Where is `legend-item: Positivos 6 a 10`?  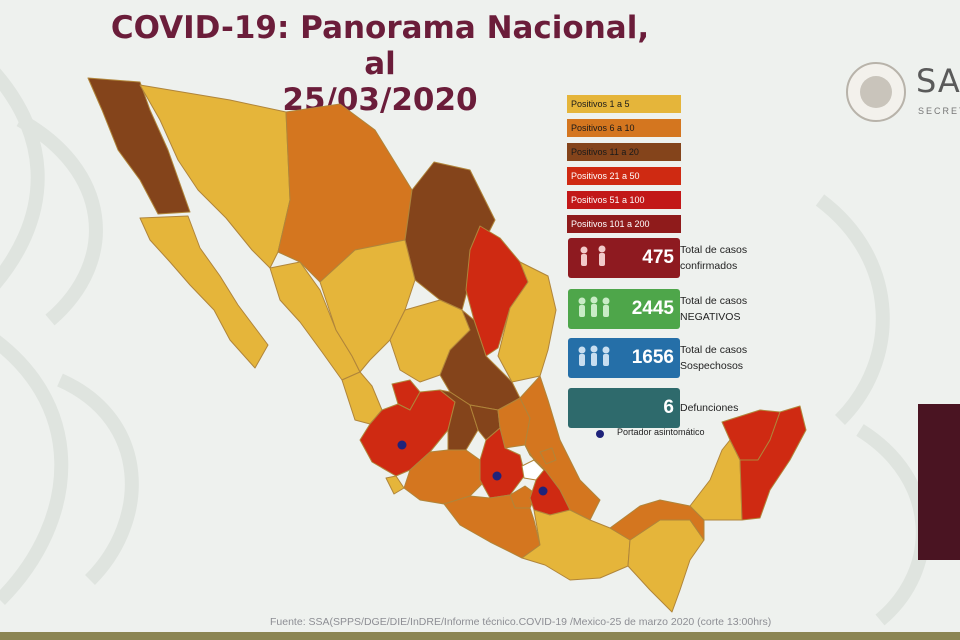
legend-item: Positivos 6 a 10 is located at coordinates (624, 128).